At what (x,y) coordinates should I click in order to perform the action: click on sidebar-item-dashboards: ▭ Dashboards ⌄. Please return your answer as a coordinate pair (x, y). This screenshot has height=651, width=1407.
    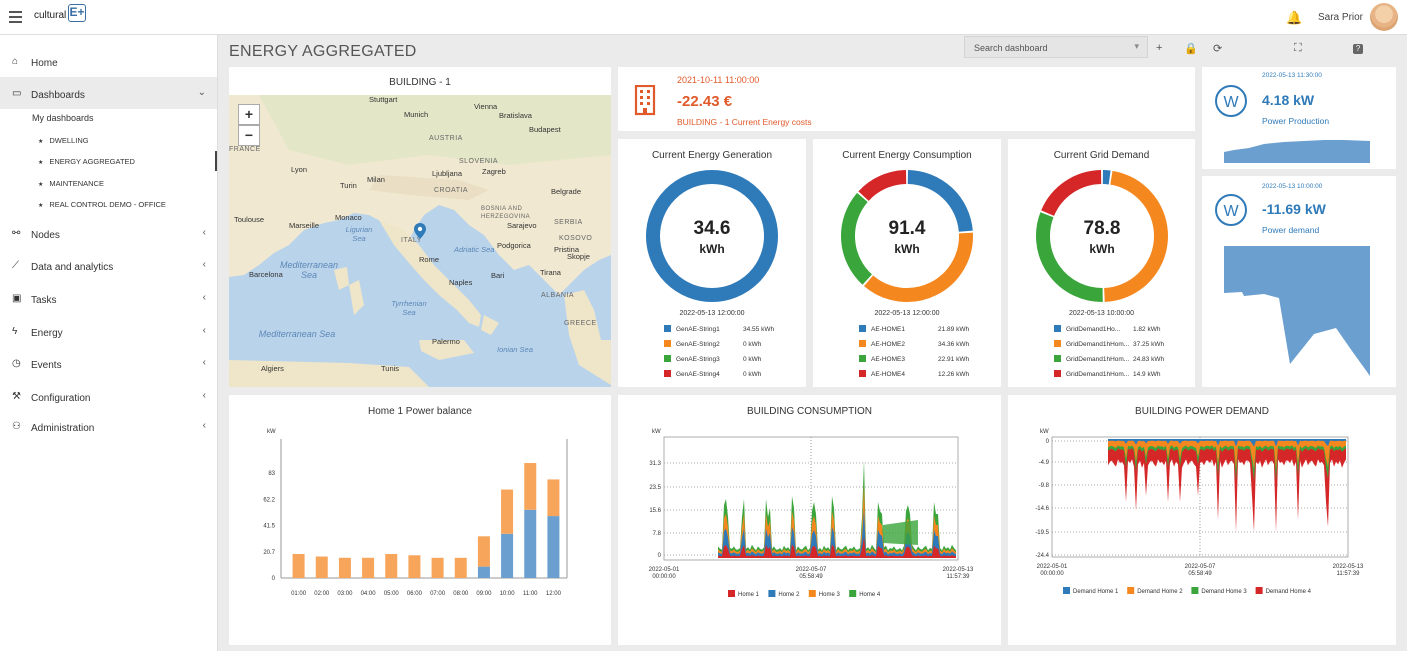
    Looking at the image, I should click on (108, 93).